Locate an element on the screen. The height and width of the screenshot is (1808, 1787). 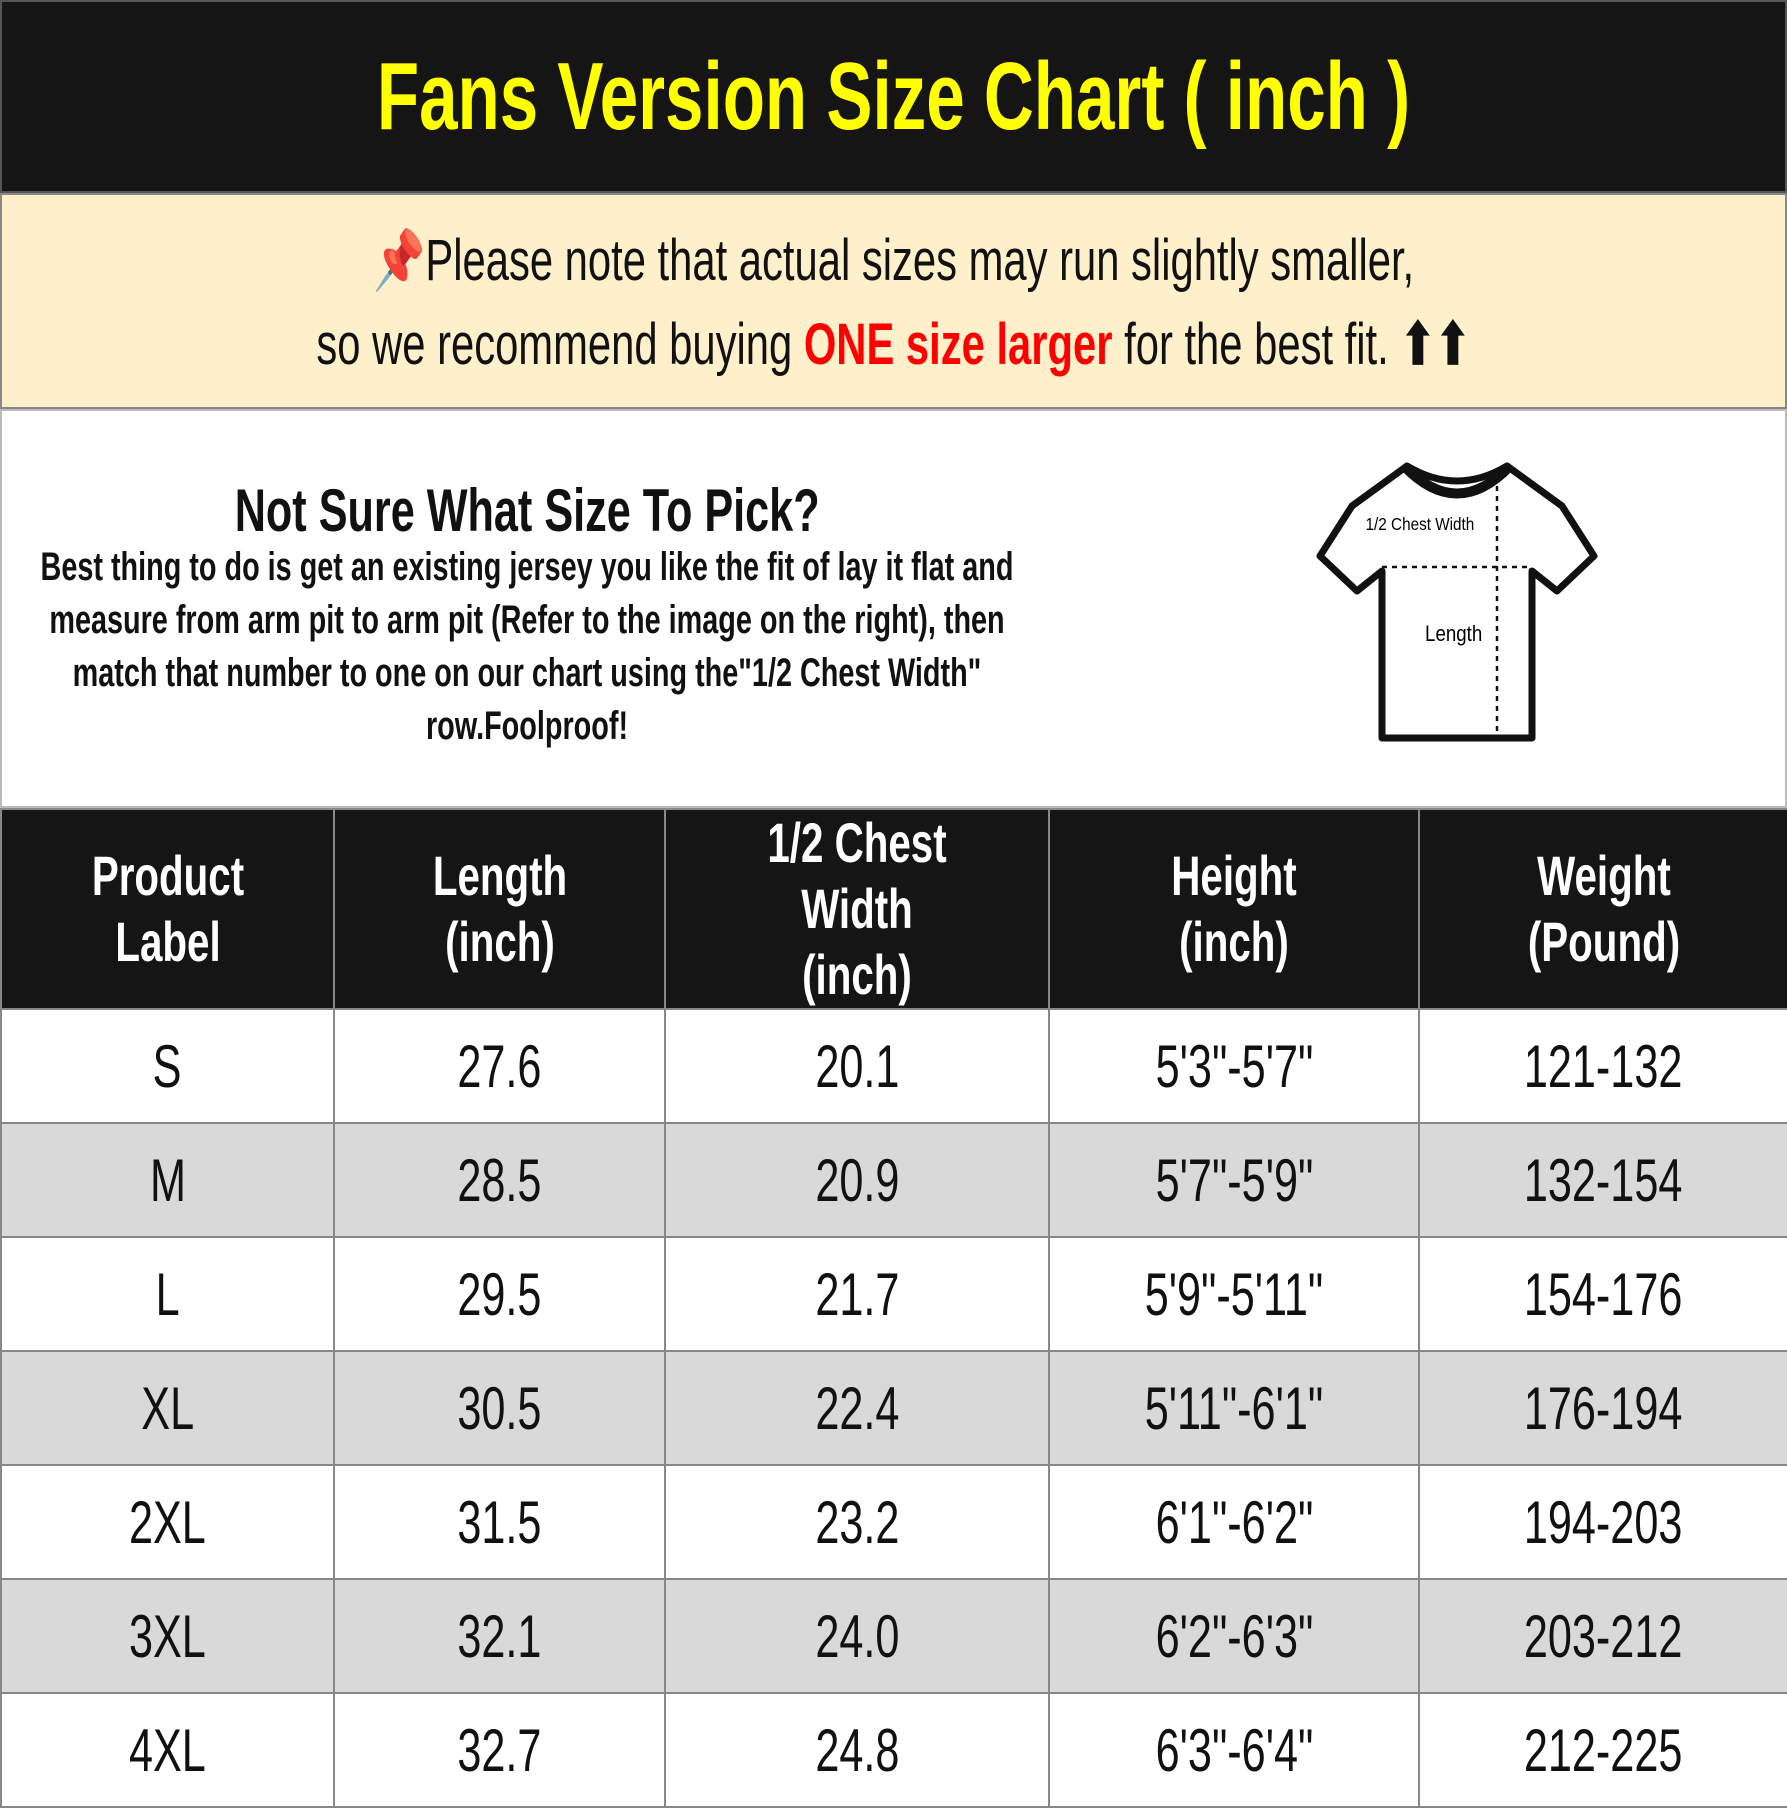
table-cell: 31.5 is located at coordinates (499, 1522).